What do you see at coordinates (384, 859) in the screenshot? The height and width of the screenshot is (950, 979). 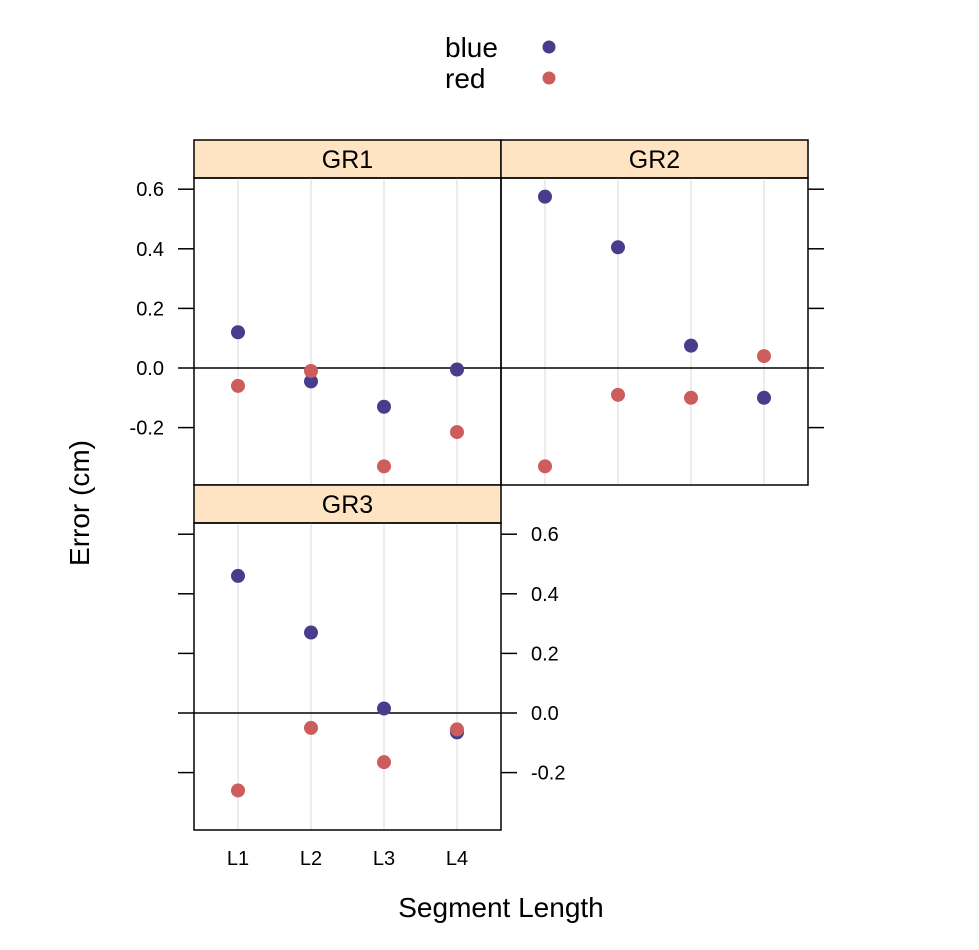 I see `x-tick-label-l3: L3` at bounding box center [384, 859].